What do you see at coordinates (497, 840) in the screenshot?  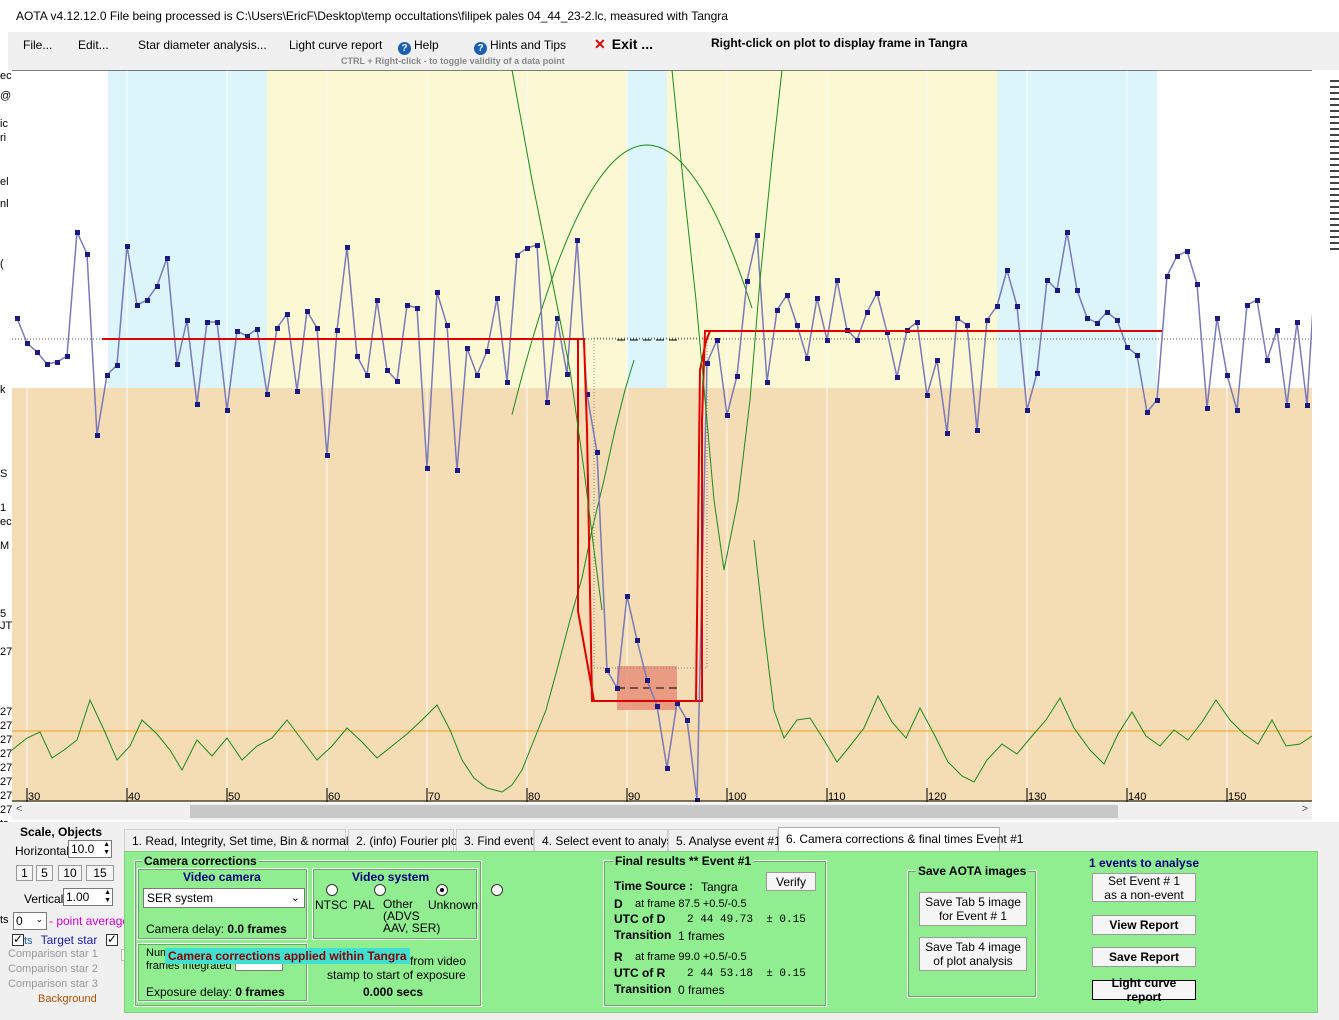 I see `tab-find-events: 3. Find events` at bounding box center [497, 840].